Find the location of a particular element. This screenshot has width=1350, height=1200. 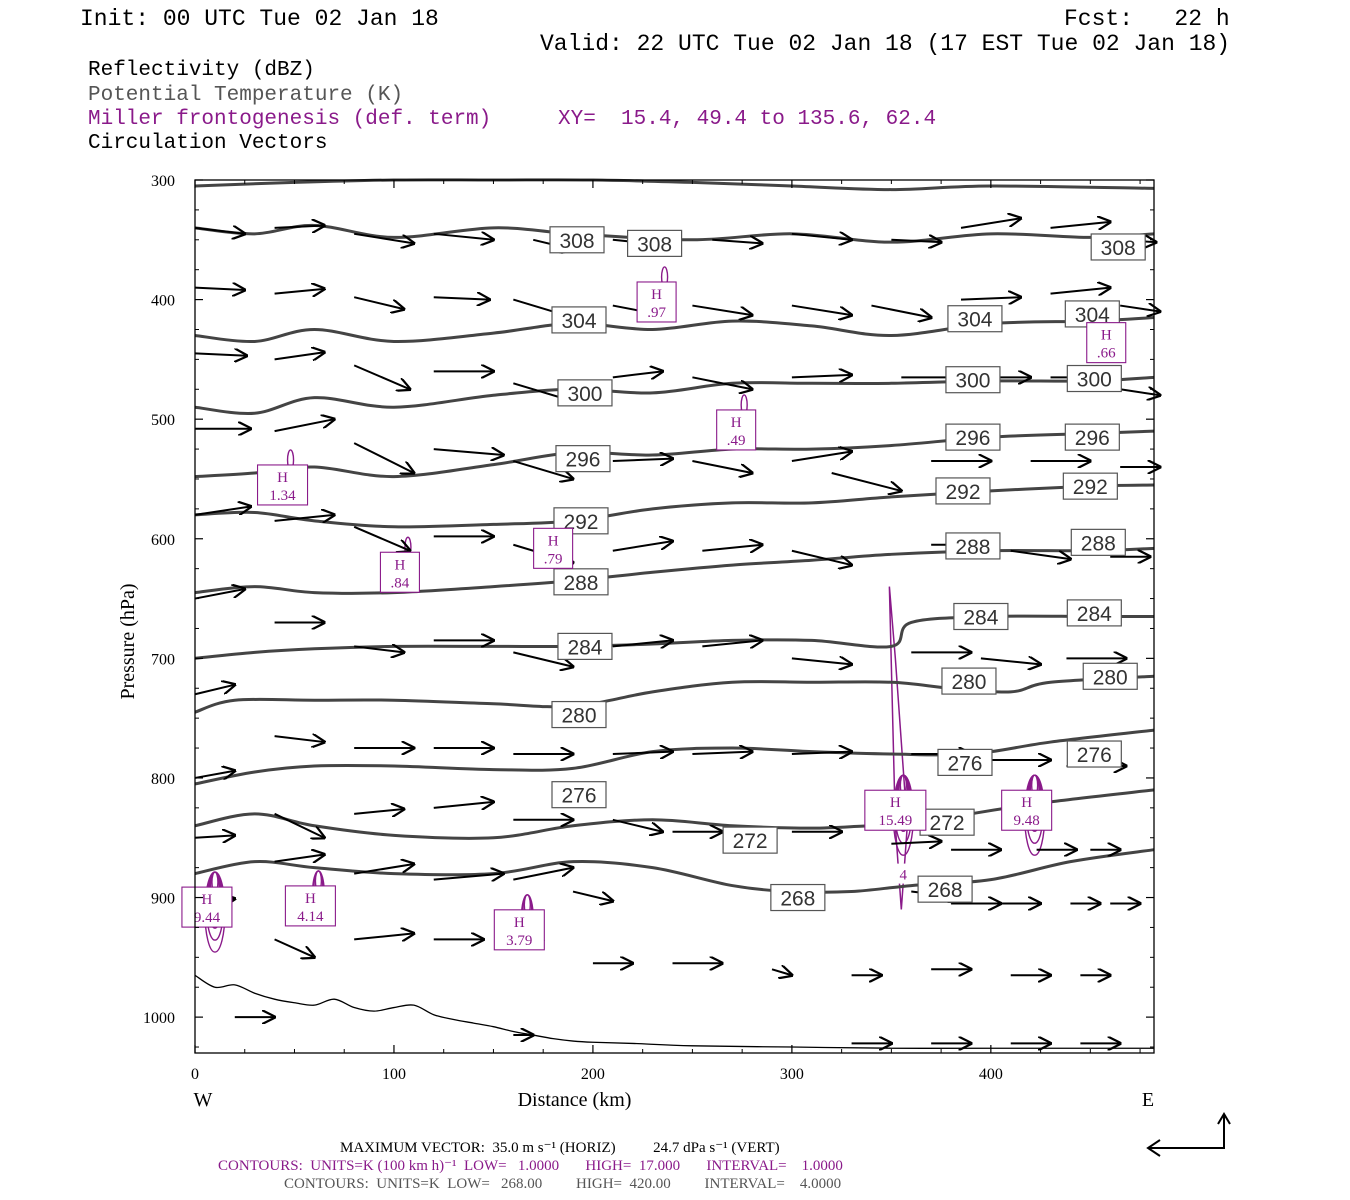

frontogenesis-max-label: H 3.79 is located at coordinates (519, 930).